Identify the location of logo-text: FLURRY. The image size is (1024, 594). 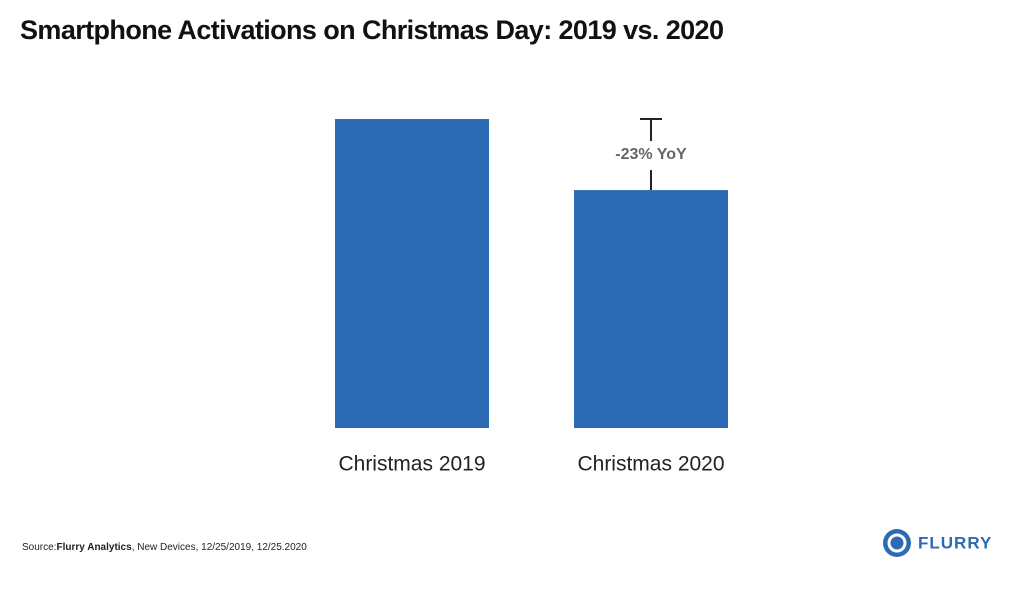
(955, 542).